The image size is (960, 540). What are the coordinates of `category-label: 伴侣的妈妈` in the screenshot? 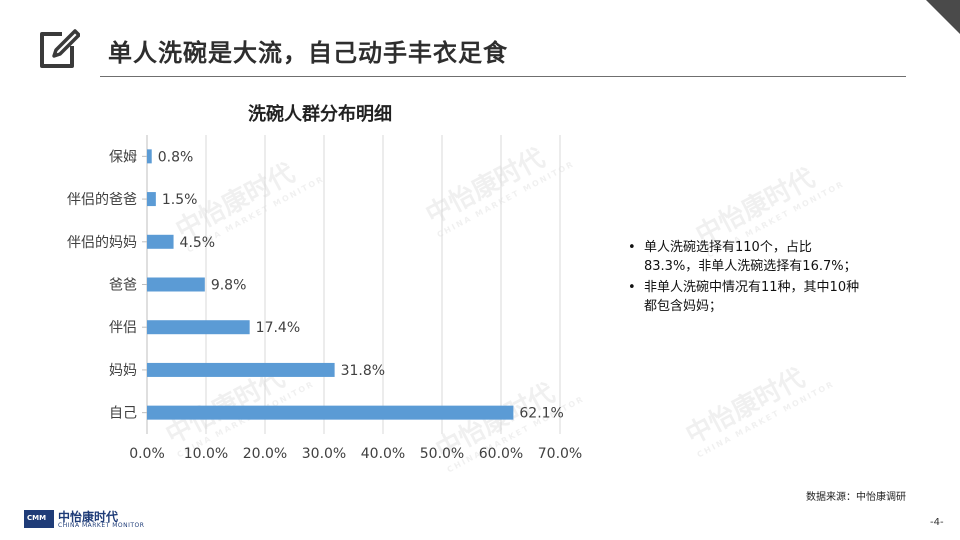 It's located at (102, 243).